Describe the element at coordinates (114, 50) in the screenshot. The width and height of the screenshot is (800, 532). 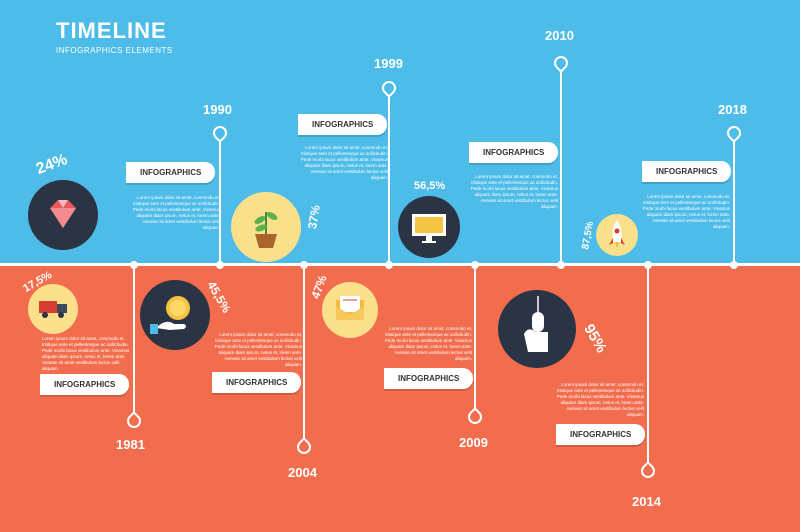
I see `page-subtitle: INFOGRAPHICS ELEMENTS` at that location.